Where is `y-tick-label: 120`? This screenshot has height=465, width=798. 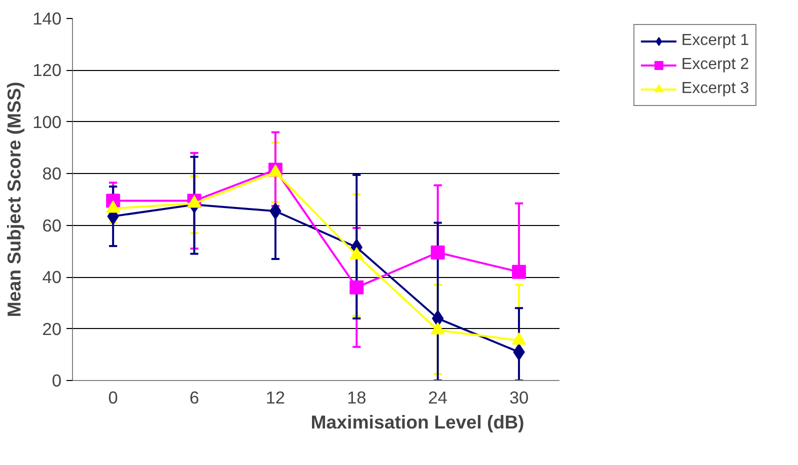 y-tick-label: 120 is located at coordinates (47, 70).